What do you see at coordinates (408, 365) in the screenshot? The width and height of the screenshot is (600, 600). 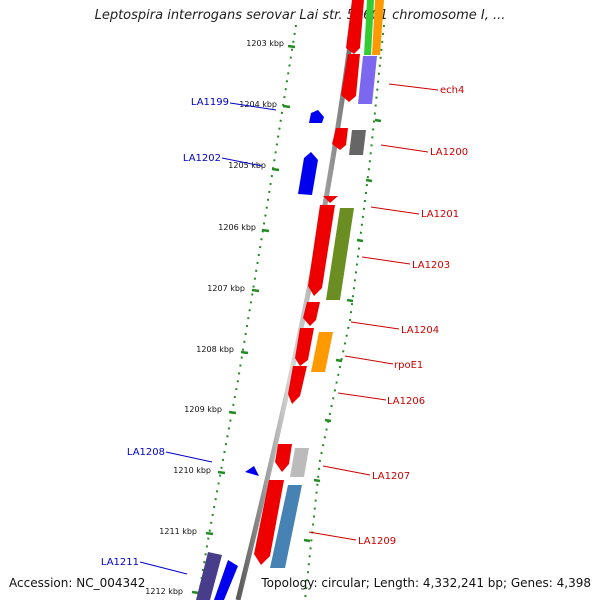 I see `gene-label-rpoe1: rpoE1` at bounding box center [408, 365].